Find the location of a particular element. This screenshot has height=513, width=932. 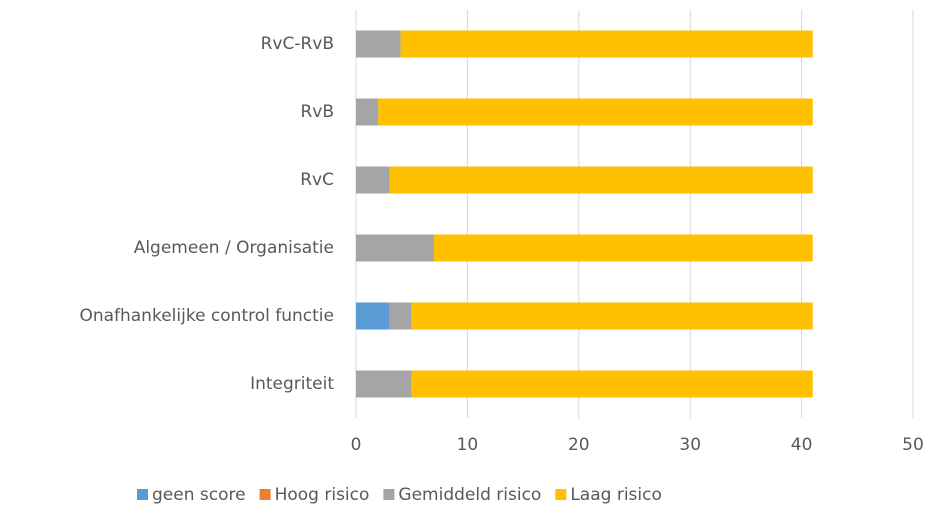

x-tick-label: 50 is located at coordinates (913, 445).